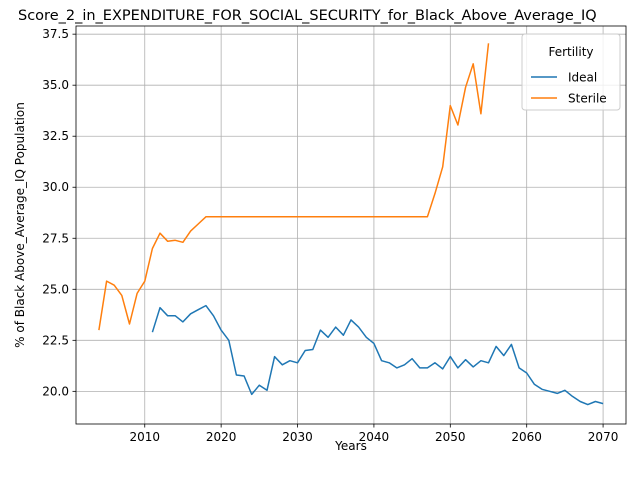 This screenshot has height=484, width=640. What do you see at coordinates (144, 437) in the screenshot?
I see `x-tick-label: 2010` at bounding box center [144, 437].